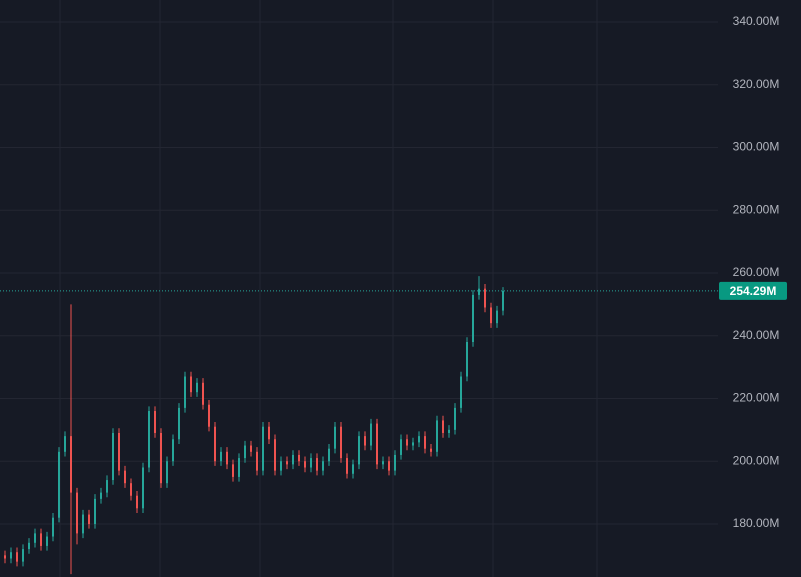 This screenshot has width=801, height=577. What do you see at coordinates (756, 398) in the screenshot?
I see `y-tick-label: 220.00M` at bounding box center [756, 398].